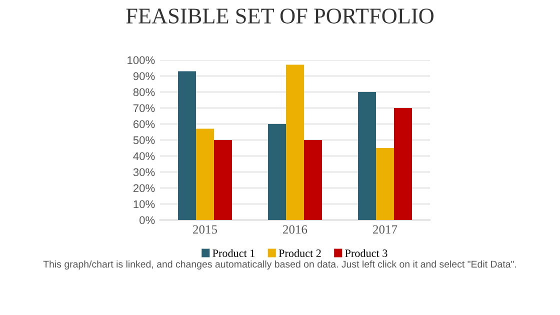  What do you see at coordinates (144, 76) in the screenshot?
I see `y-tick-label: 90%` at bounding box center [144, 76].